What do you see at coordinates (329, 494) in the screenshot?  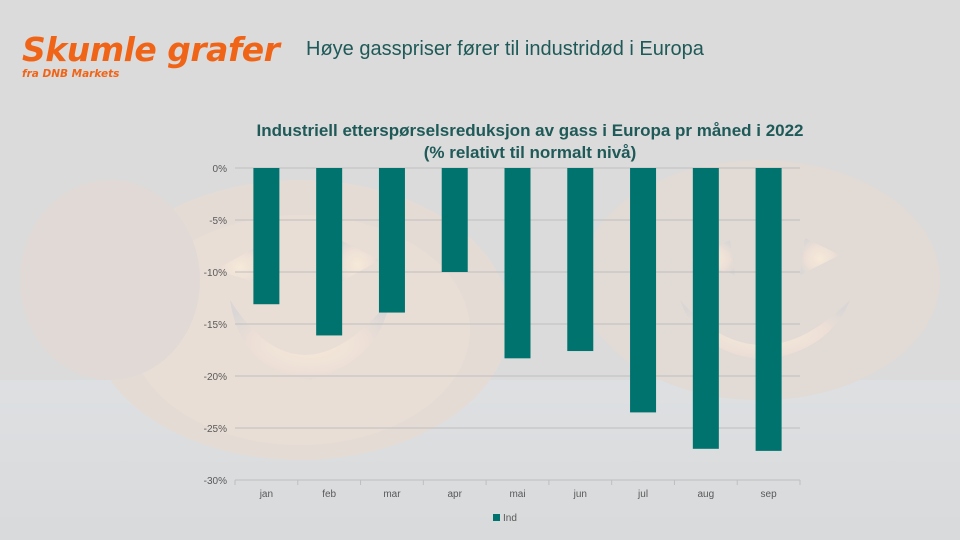 I see `x-tick-label: feb` at bounding box center [329, 494].